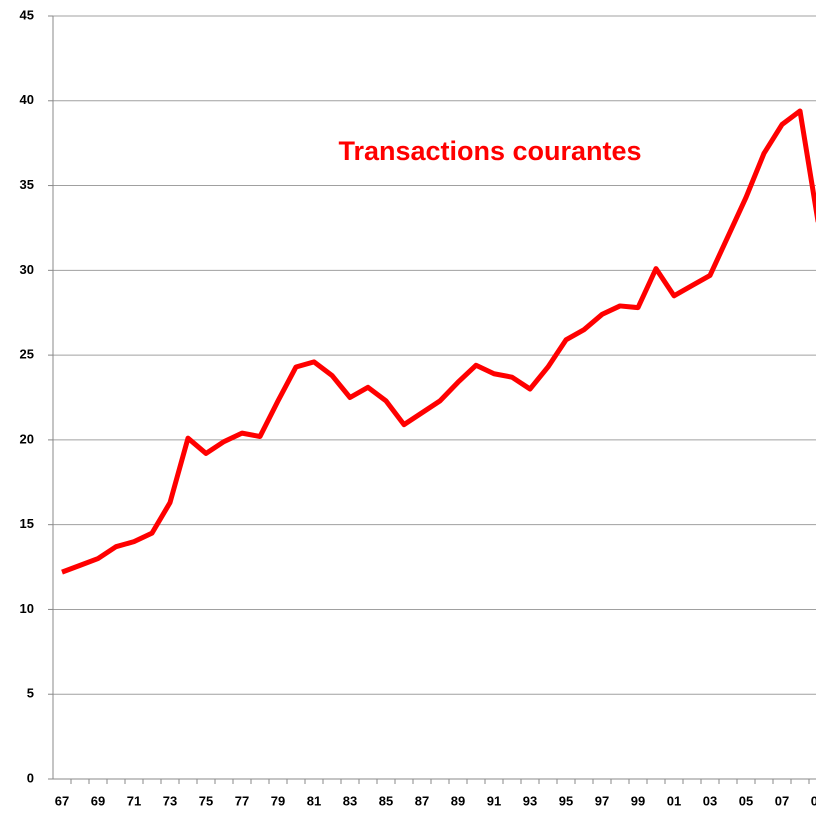 This screenshot has width=816, height=813. Describe the element at coordinates (746, 800) in the screenshot. I see `x-tick-label: 05` at that location.